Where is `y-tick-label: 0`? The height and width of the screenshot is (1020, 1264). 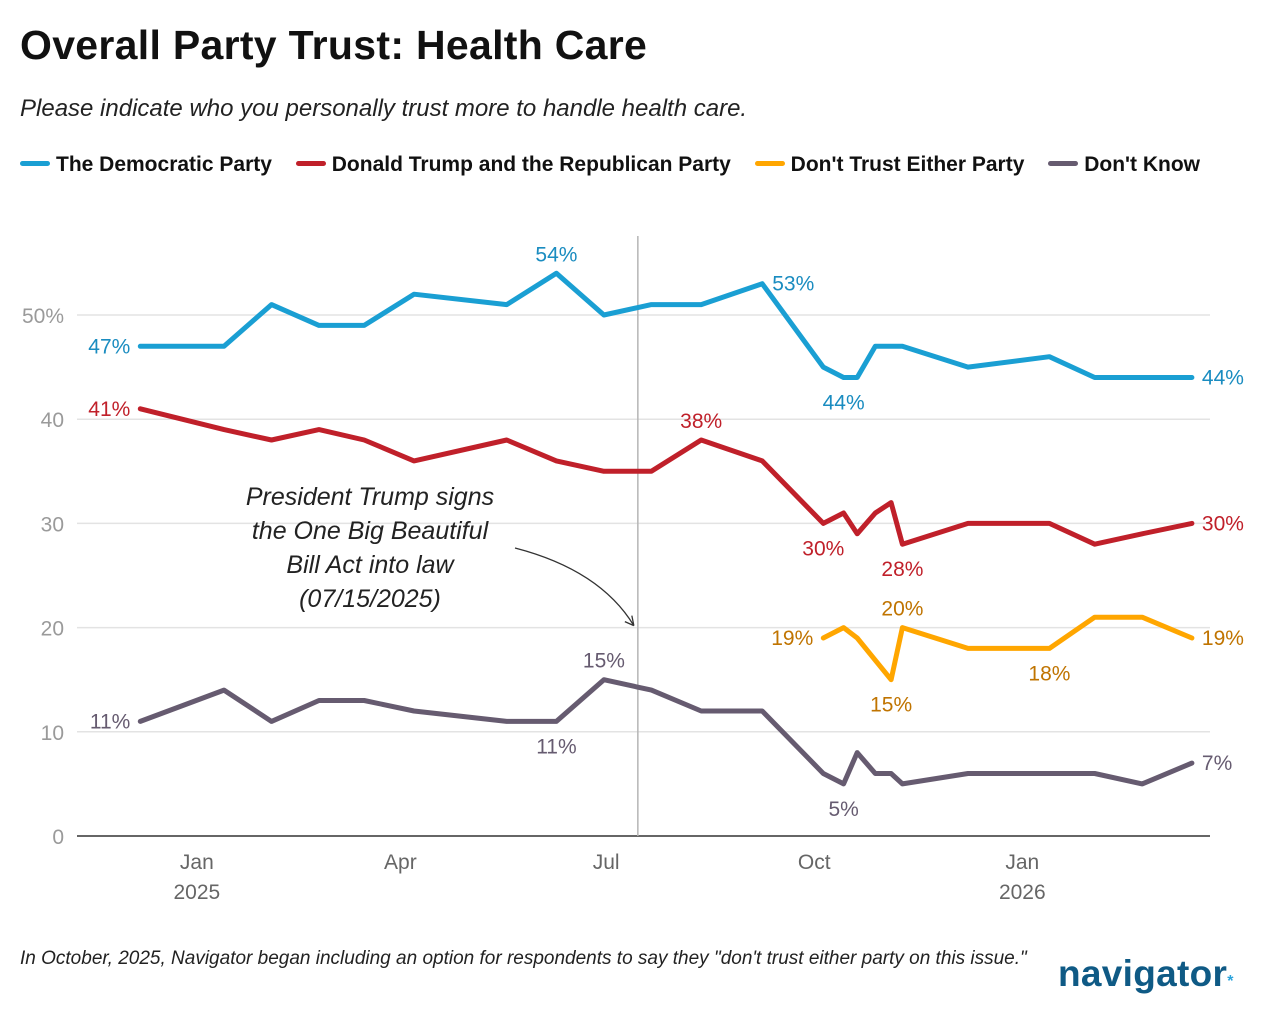 y-tick-label: 0 is located at coordinates (58, 837).